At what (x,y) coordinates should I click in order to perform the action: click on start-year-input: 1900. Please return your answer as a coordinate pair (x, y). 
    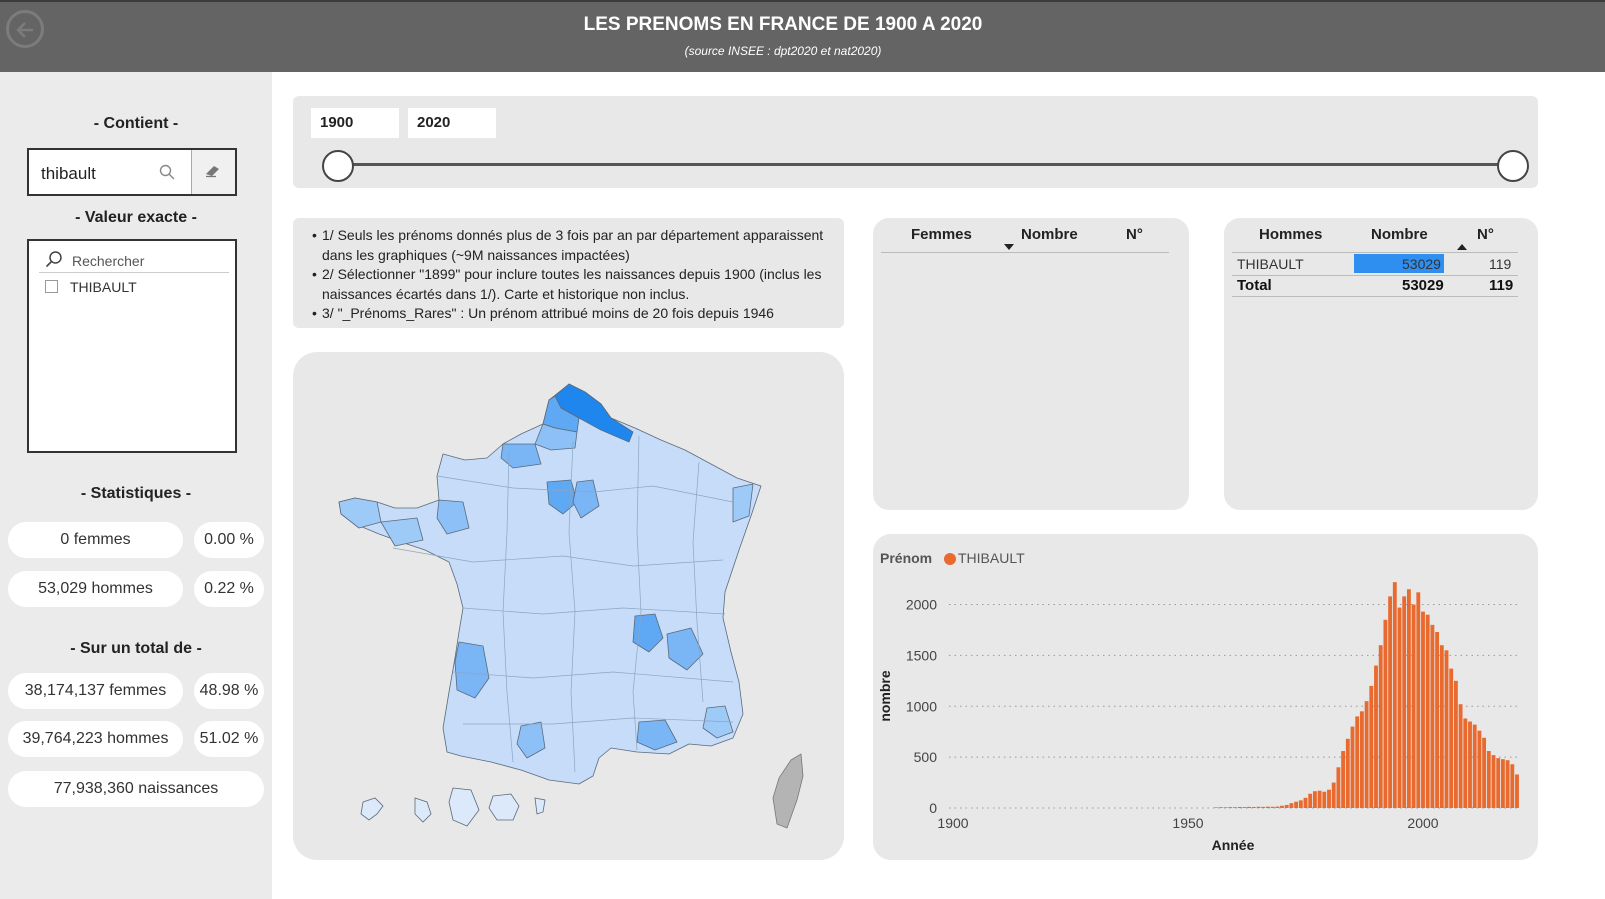
    Looking at the image, I should click on (355, 123).